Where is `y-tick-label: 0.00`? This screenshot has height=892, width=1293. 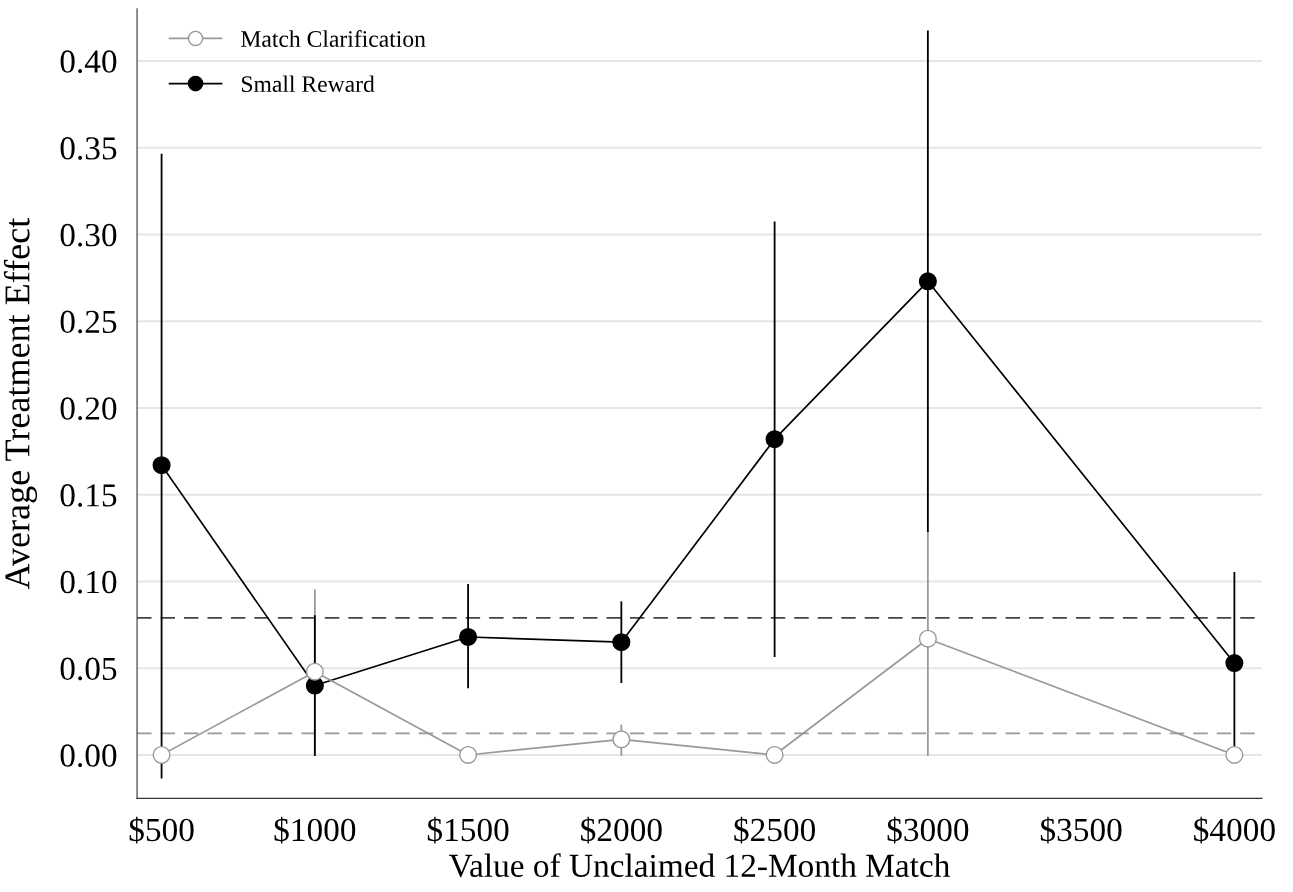 y-tick-label: 0.00 is located at coordinates (88, 755).